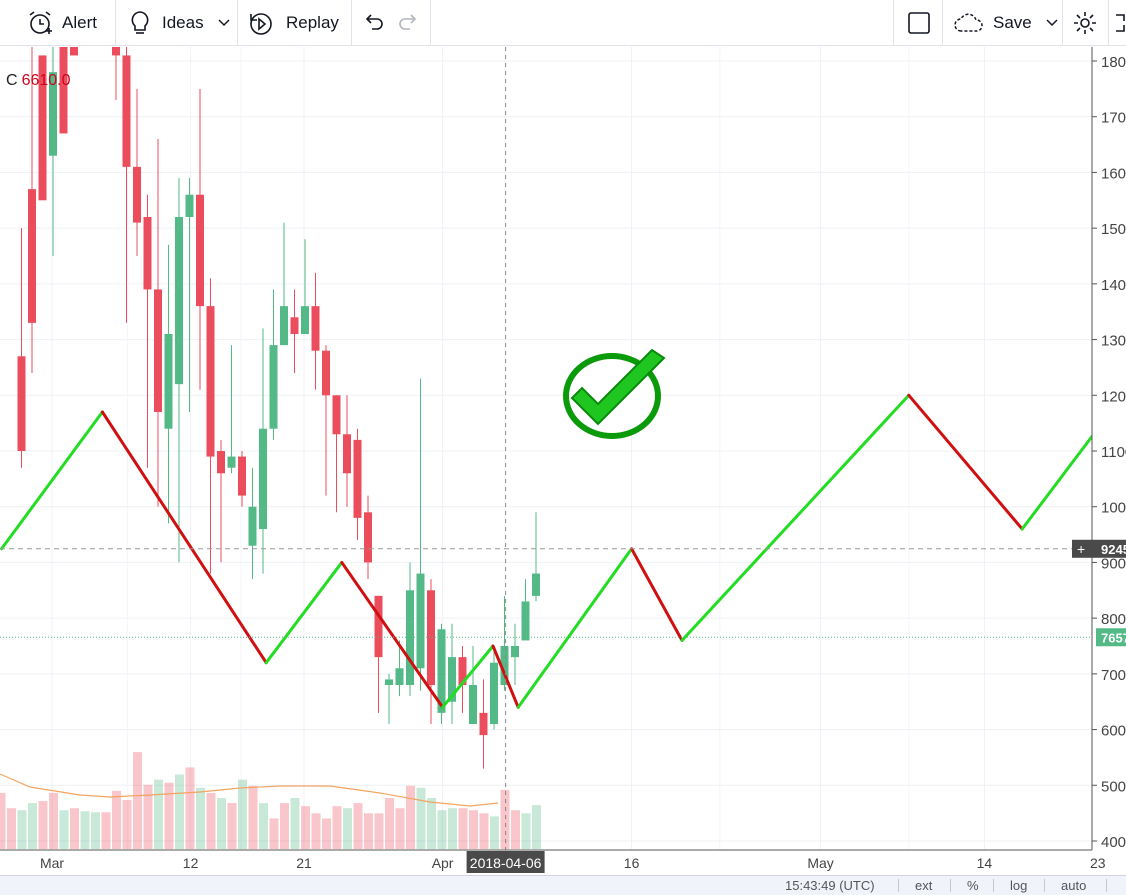 This screenshot has height=895, width=1126. I want to click on alert-button: Alert, so click(61, 23).